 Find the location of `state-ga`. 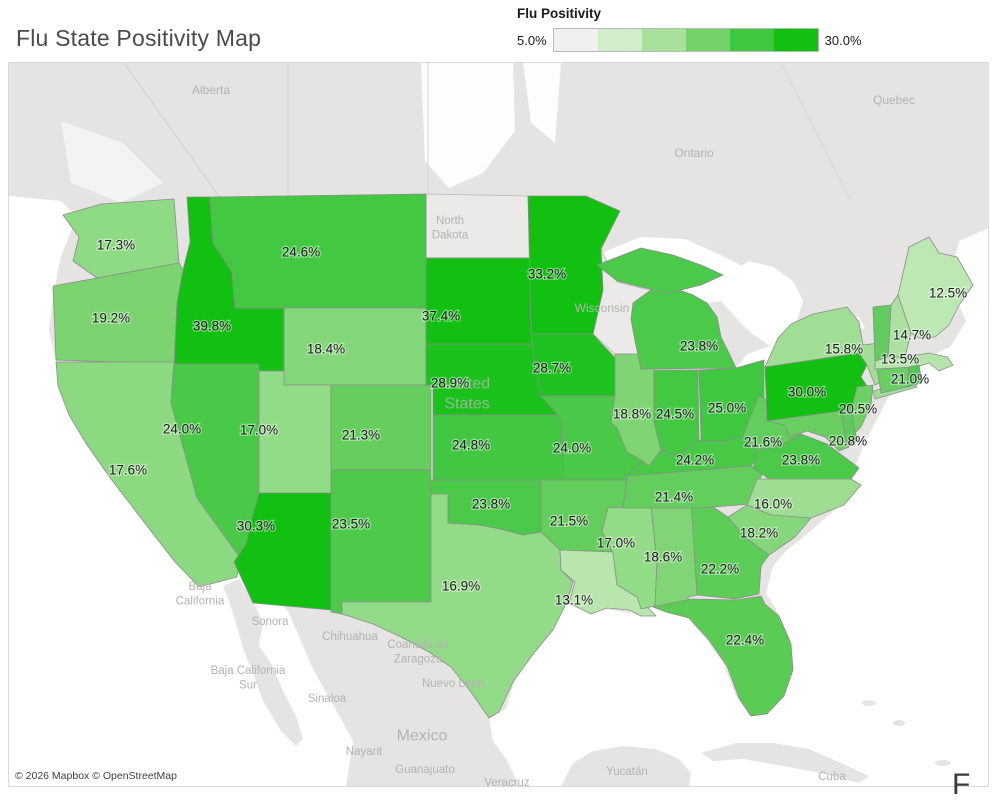

state-ga is located at coordinates (730, 549).